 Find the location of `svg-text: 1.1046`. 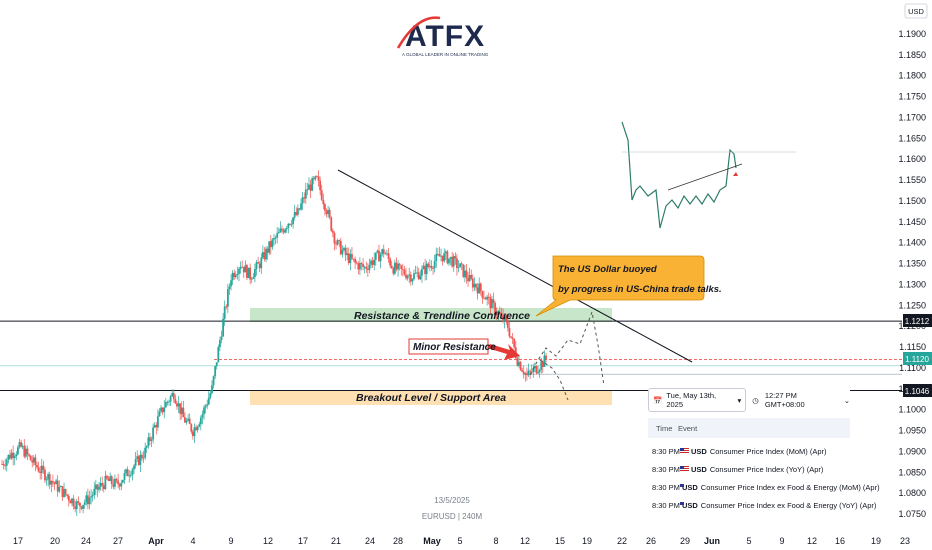

svg-text: 1.1046 is located at coordinates (917, 391).